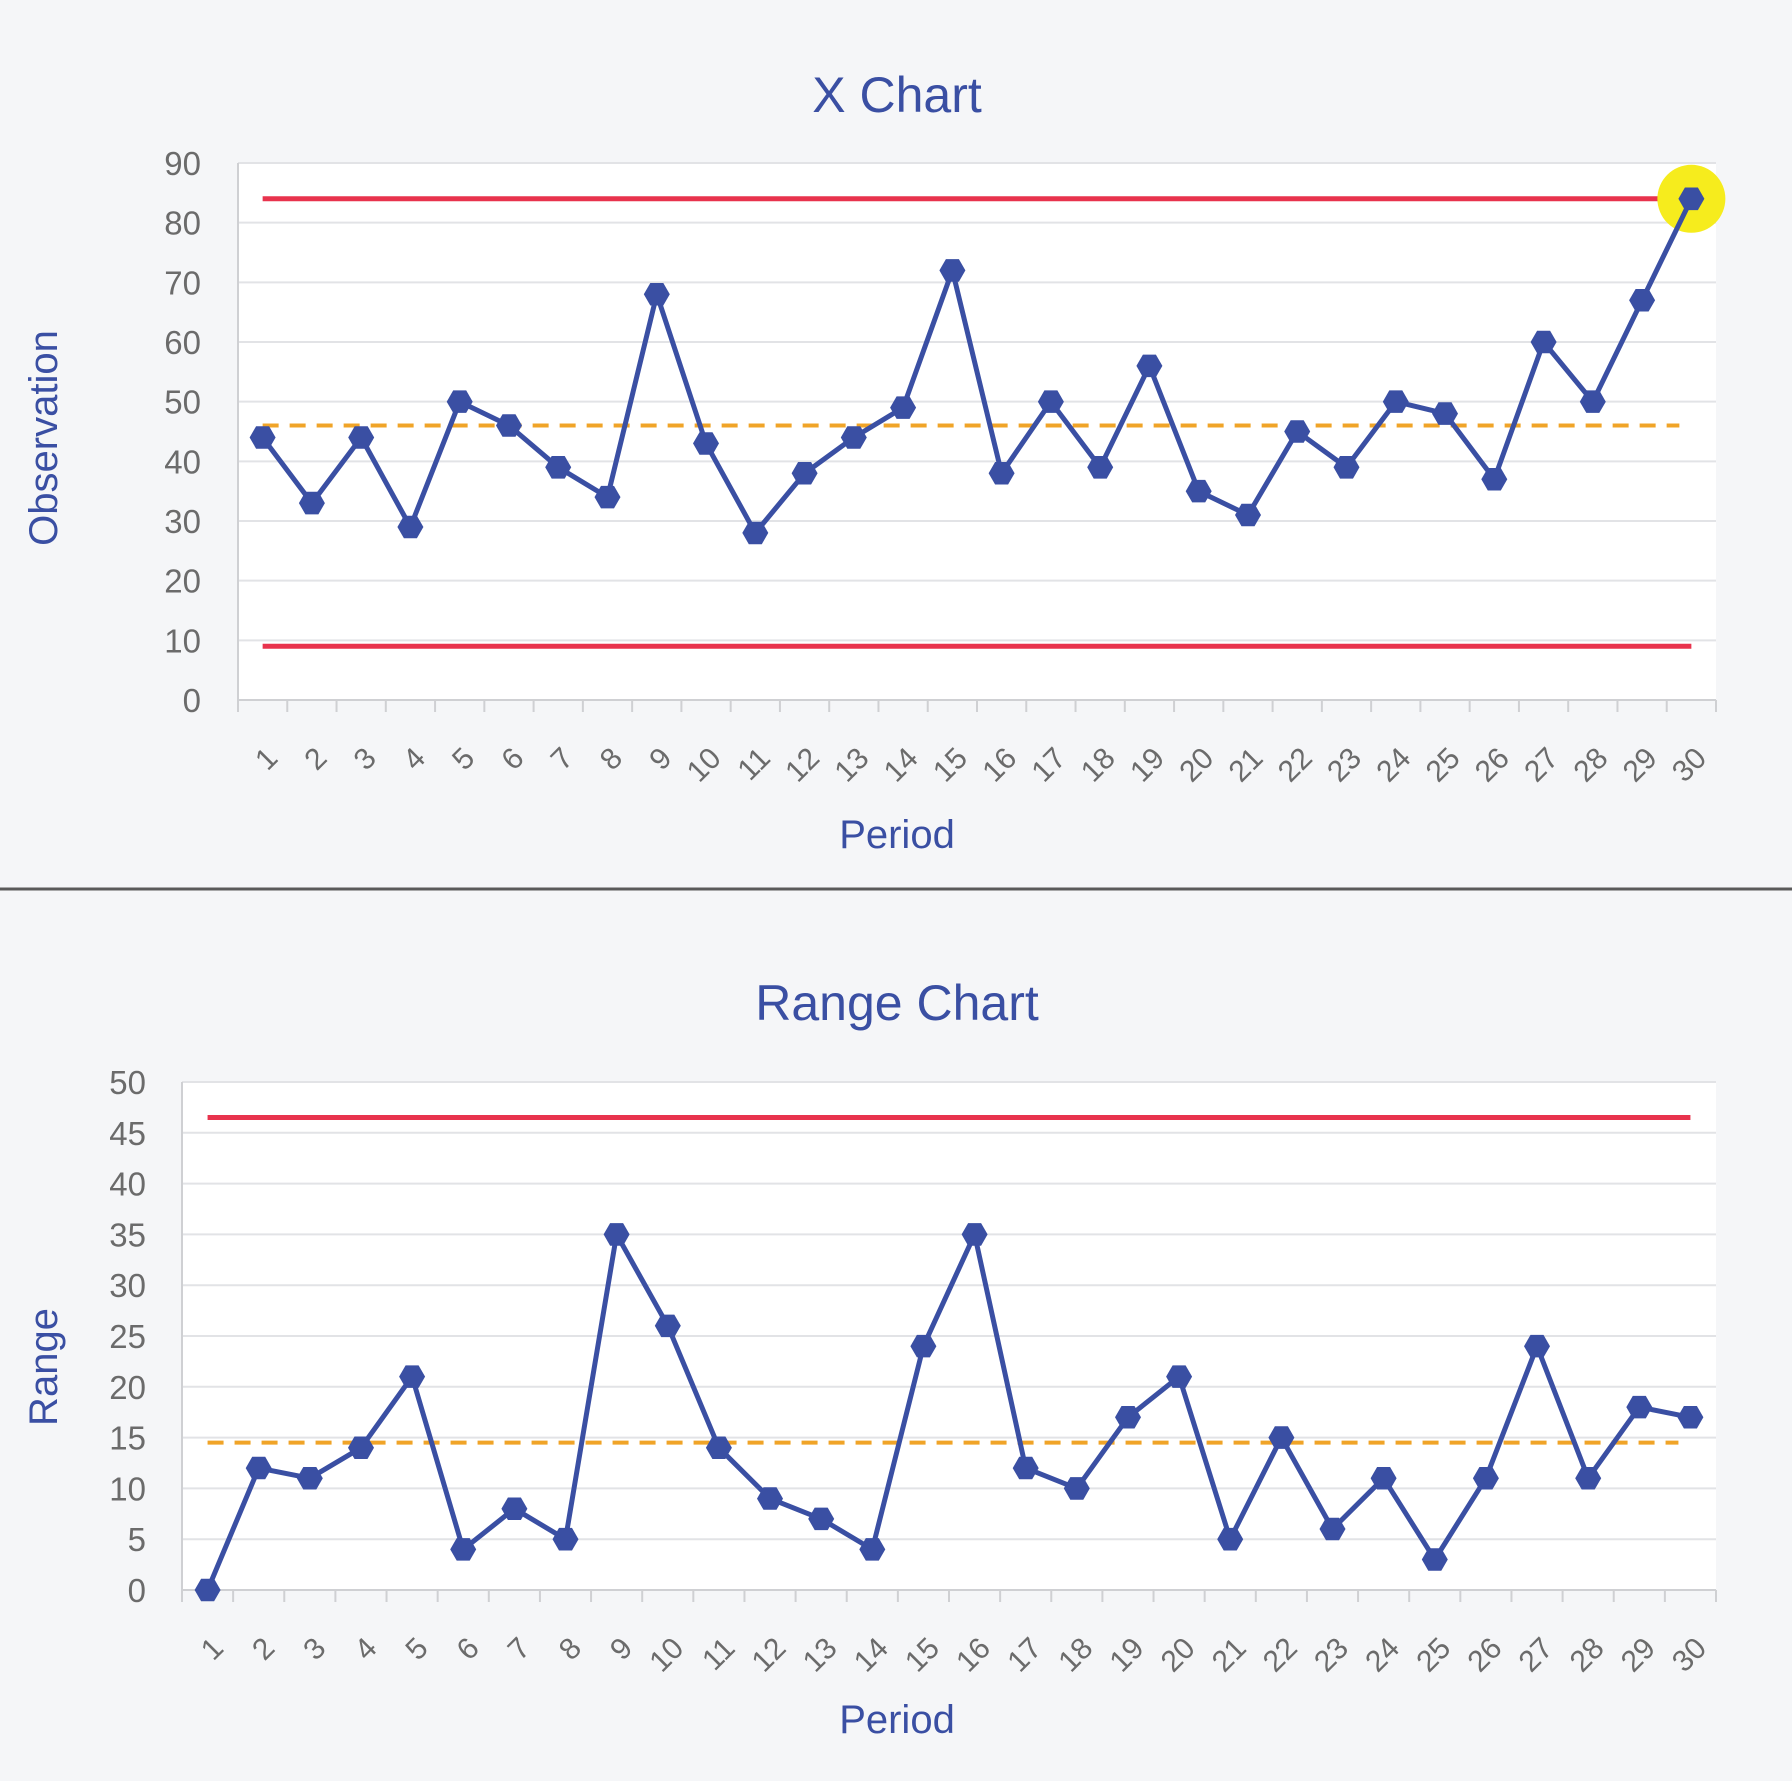 This screenshot has width=1792, height=1781. What do you see at coordinates (182, 461) in the screenshot?
I see `x-chart-ytick-label: 40` at bounding box center [182, 461].